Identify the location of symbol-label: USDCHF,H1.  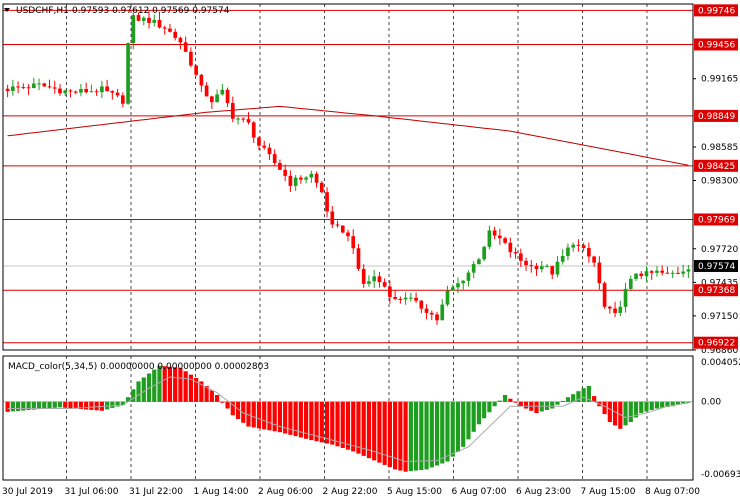
(42, 11).